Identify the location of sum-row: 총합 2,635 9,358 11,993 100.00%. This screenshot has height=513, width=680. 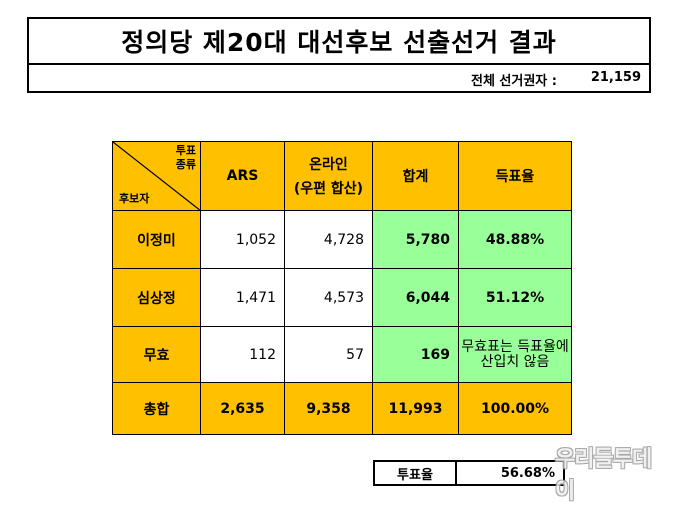
(342, 408).